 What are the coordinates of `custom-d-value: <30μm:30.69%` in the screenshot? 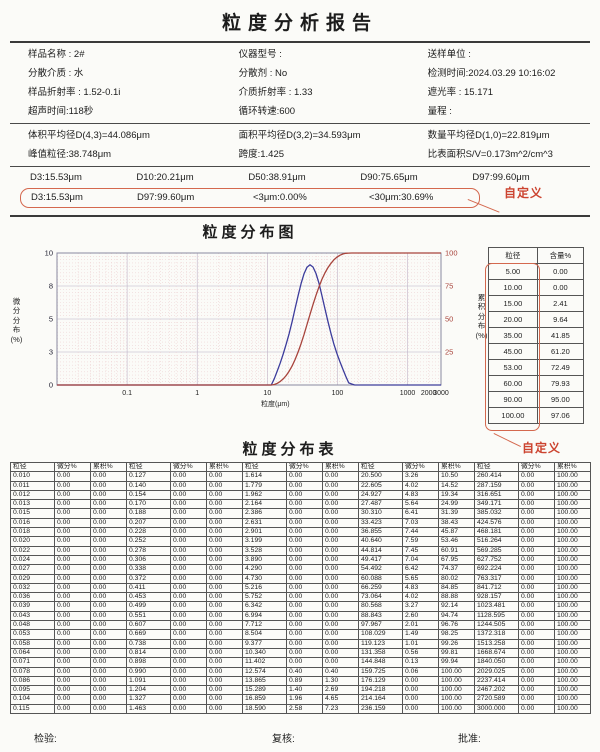 It's located at (401, 197).